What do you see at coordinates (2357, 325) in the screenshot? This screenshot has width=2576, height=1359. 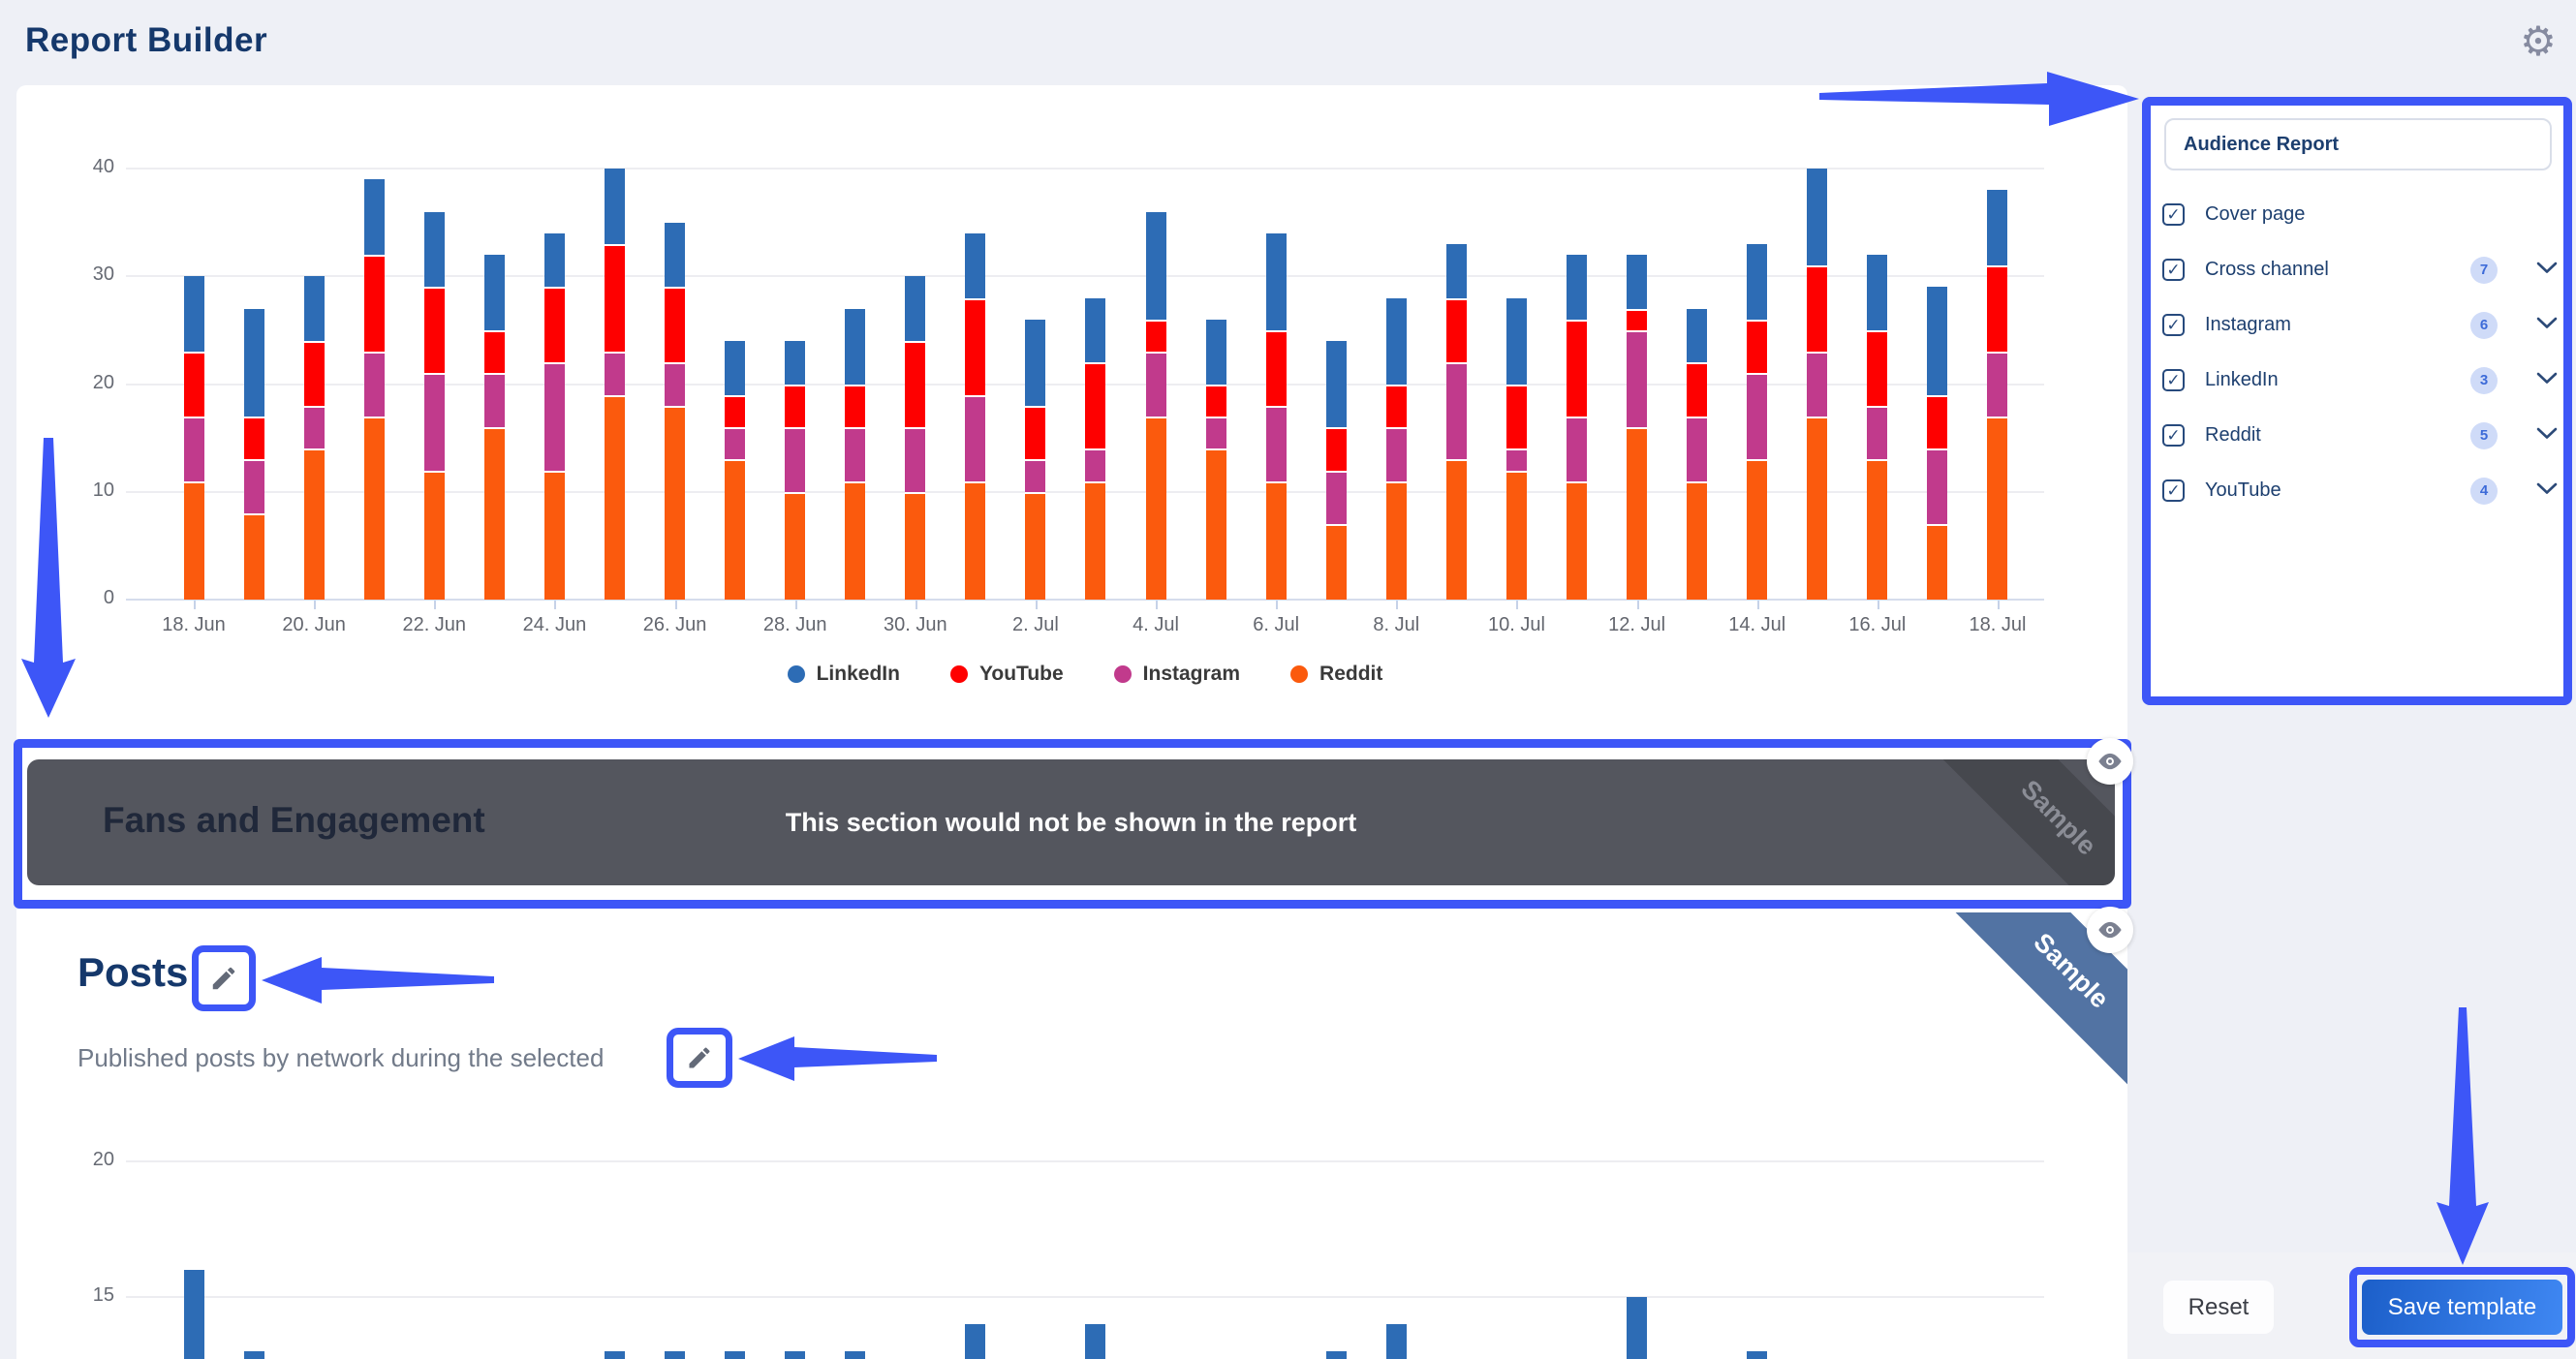 I see `sidebar-item-instagram: ✓ Instagram 6` at bounding box center [2357, 325].